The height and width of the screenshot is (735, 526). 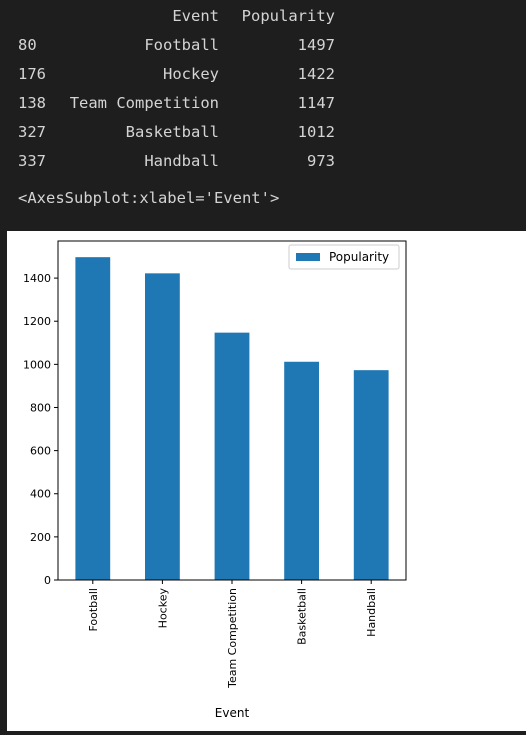 I want to click on y-tick-label: 1000, so click(x=37, y=364).